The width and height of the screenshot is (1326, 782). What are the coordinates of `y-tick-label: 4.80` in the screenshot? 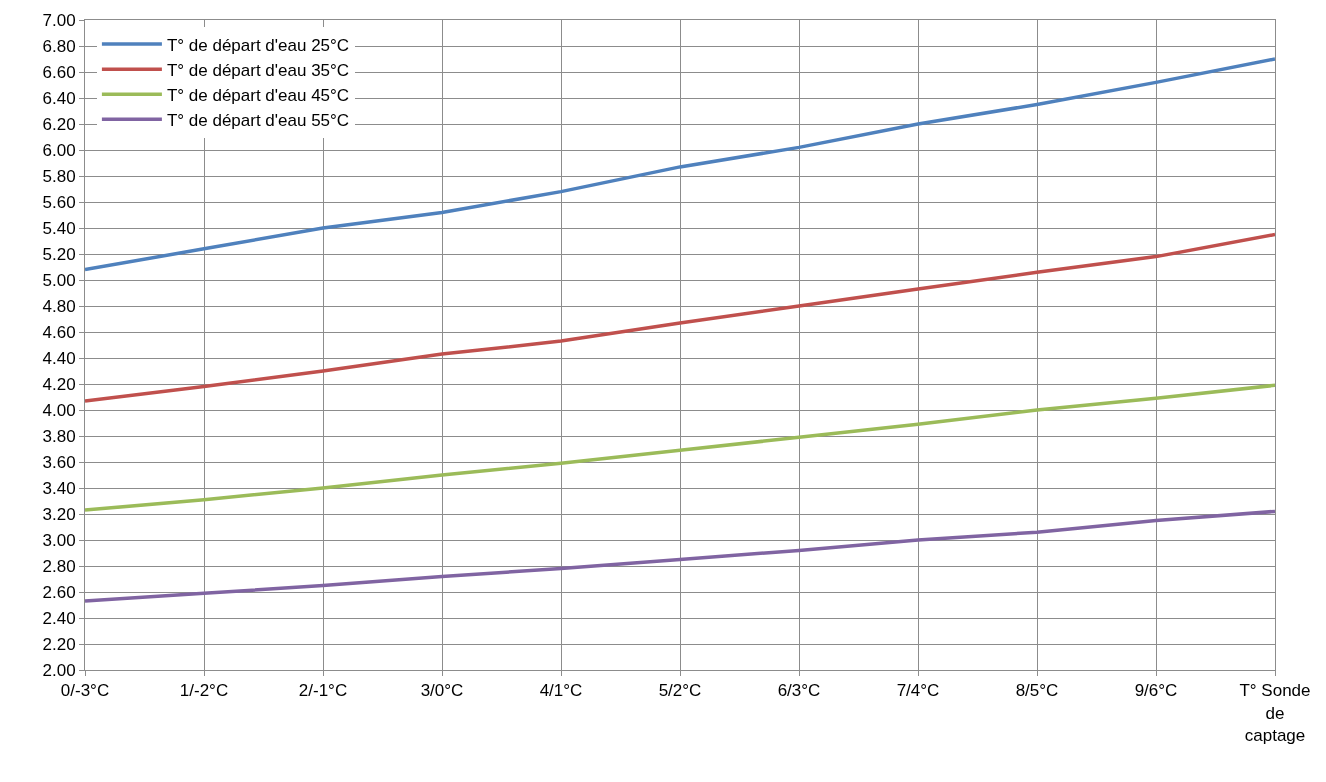 It's located at (59, 306).